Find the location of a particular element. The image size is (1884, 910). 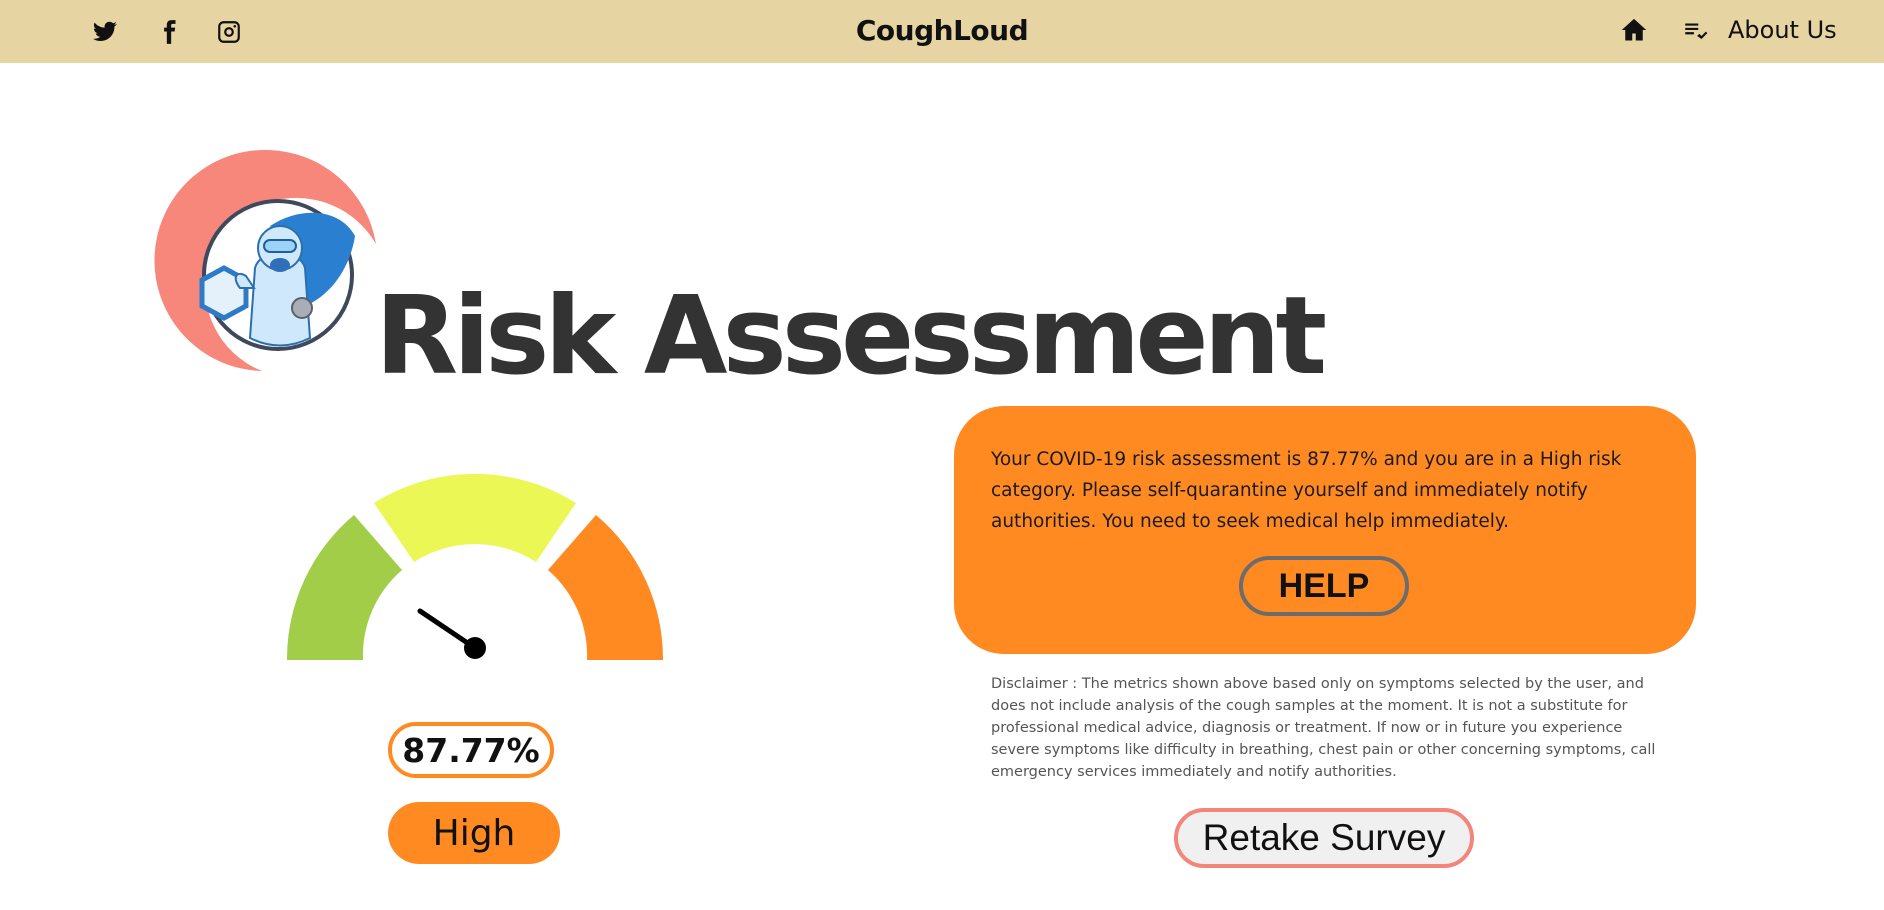

risk-gauge is located at coordinates (475, 565).